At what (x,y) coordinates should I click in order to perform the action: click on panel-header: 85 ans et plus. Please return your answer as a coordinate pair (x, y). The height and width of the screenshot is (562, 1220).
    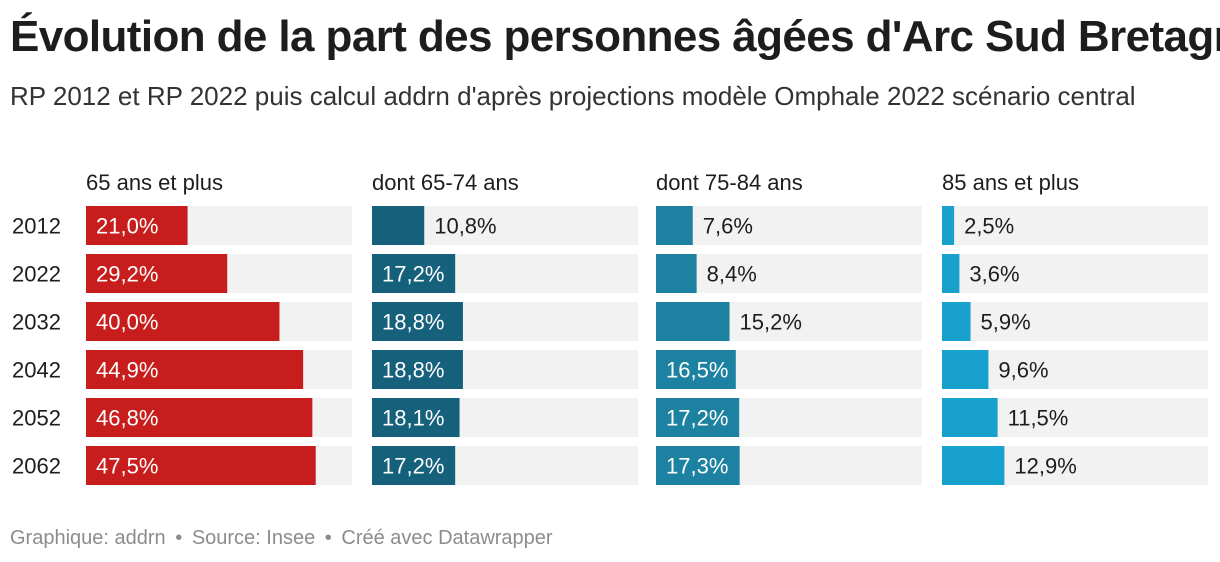
    Looking at the image, I should click on (1010, 182).